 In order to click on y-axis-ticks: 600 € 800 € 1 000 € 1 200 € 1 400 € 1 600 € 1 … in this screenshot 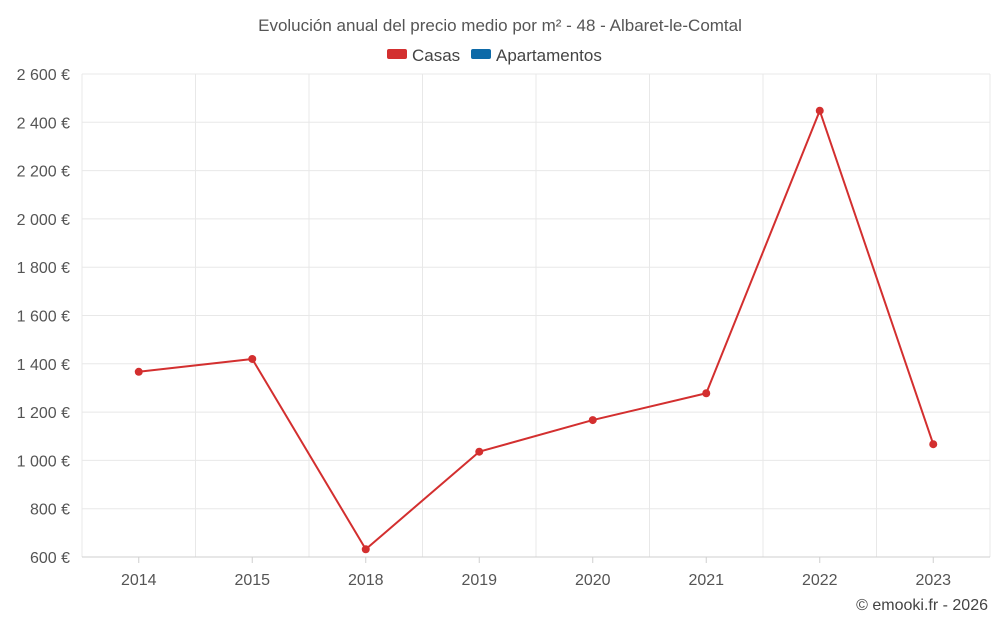, I will do `click(43, 317)`.